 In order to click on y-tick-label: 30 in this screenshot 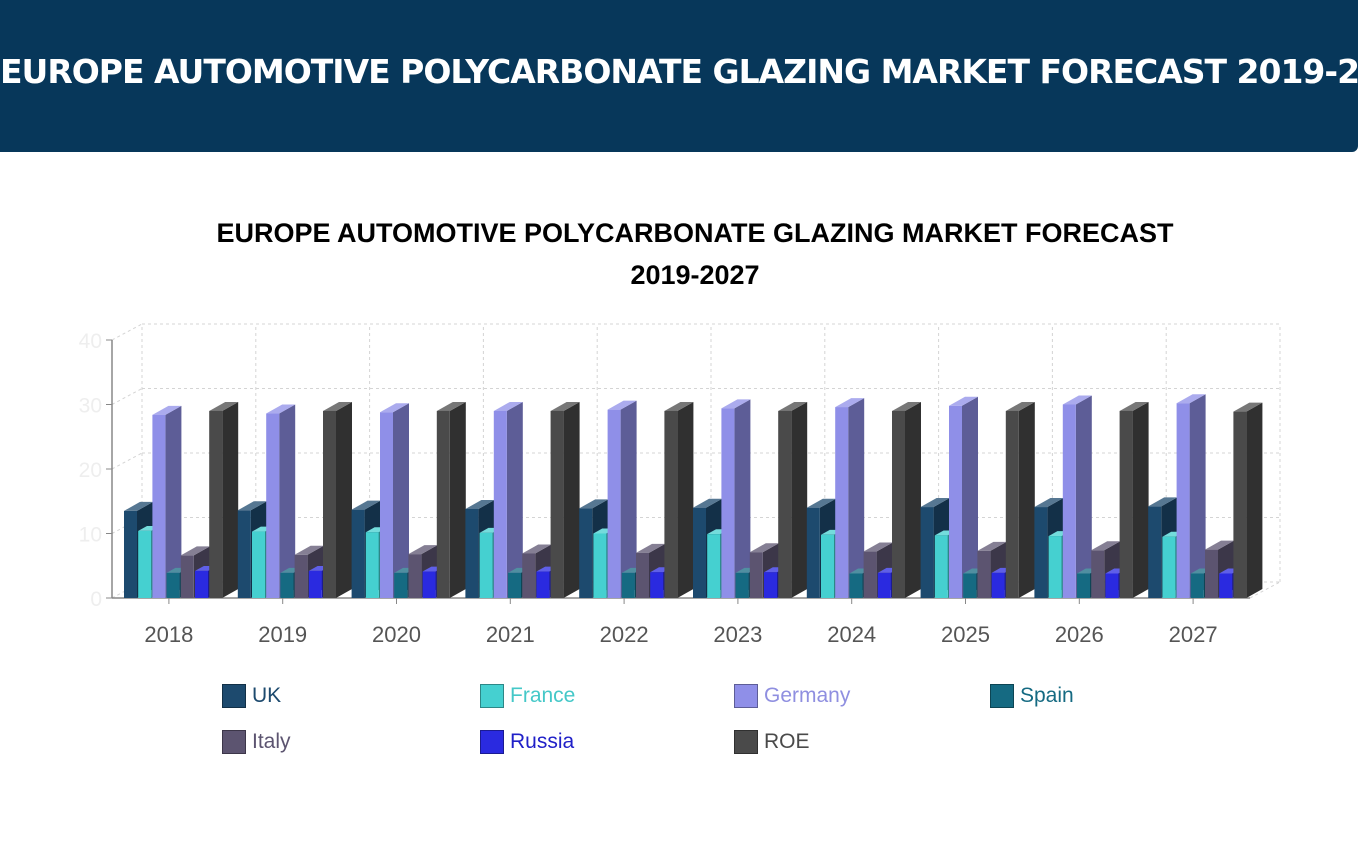, I will do `click(90, 406)`.